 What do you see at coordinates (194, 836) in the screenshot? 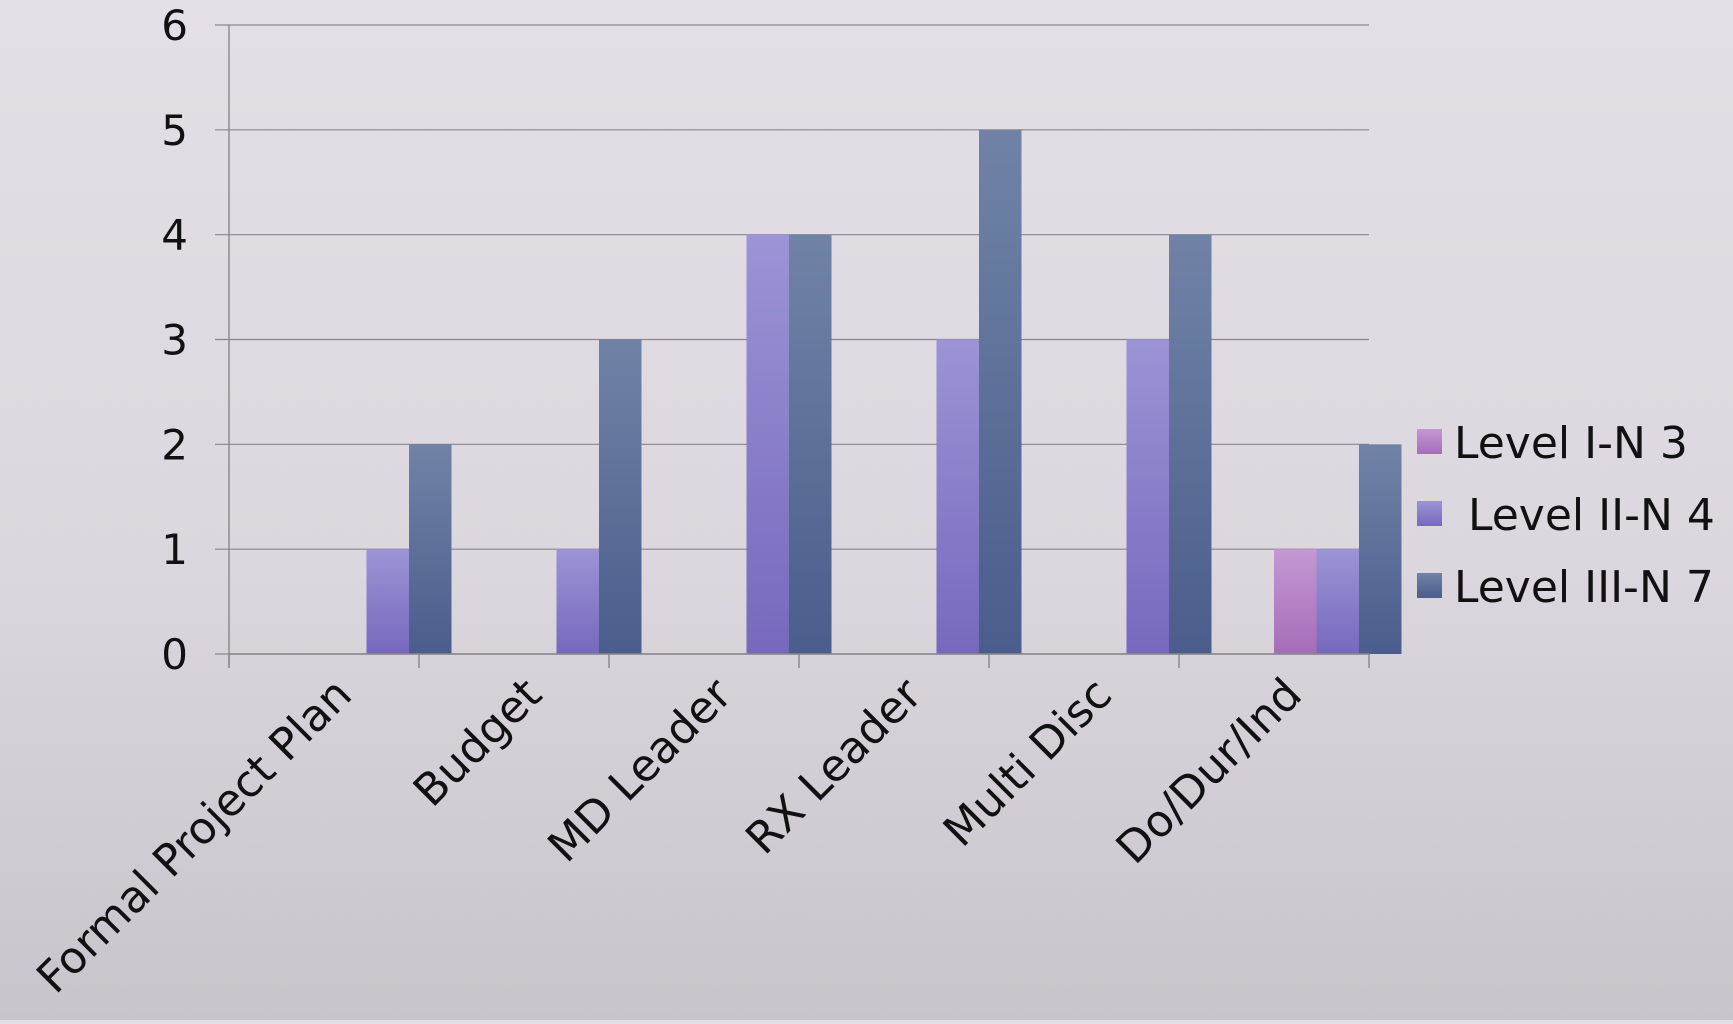
I see `x-tick-label: Formal Project Plan` at bounding box center [194, 836].